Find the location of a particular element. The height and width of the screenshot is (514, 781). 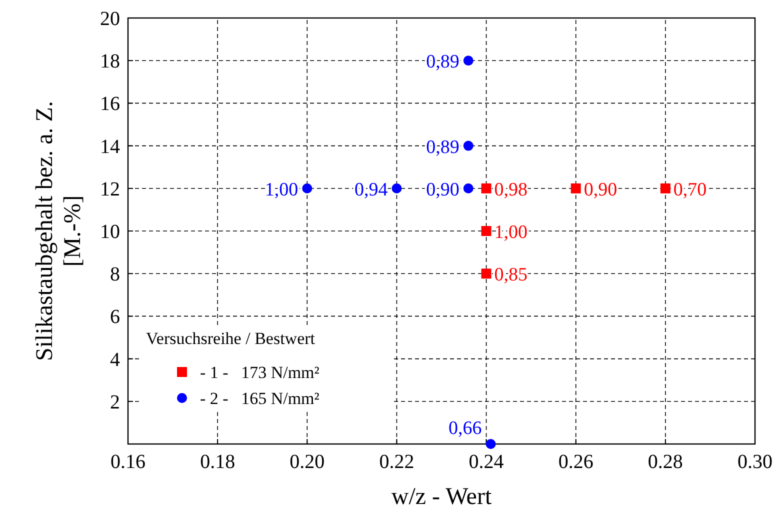

y-tick-label: 12 is located at coordinates (110, 189).